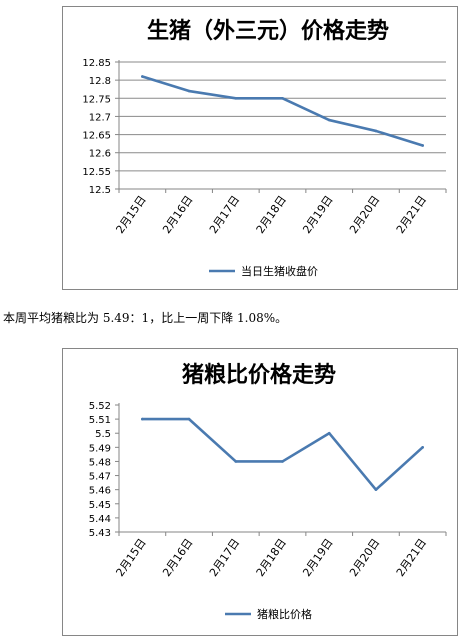 The width and height of the screenshot is (472, 640). I want to click on chart-title: 猪粮比价格走势, so click(259, 375).